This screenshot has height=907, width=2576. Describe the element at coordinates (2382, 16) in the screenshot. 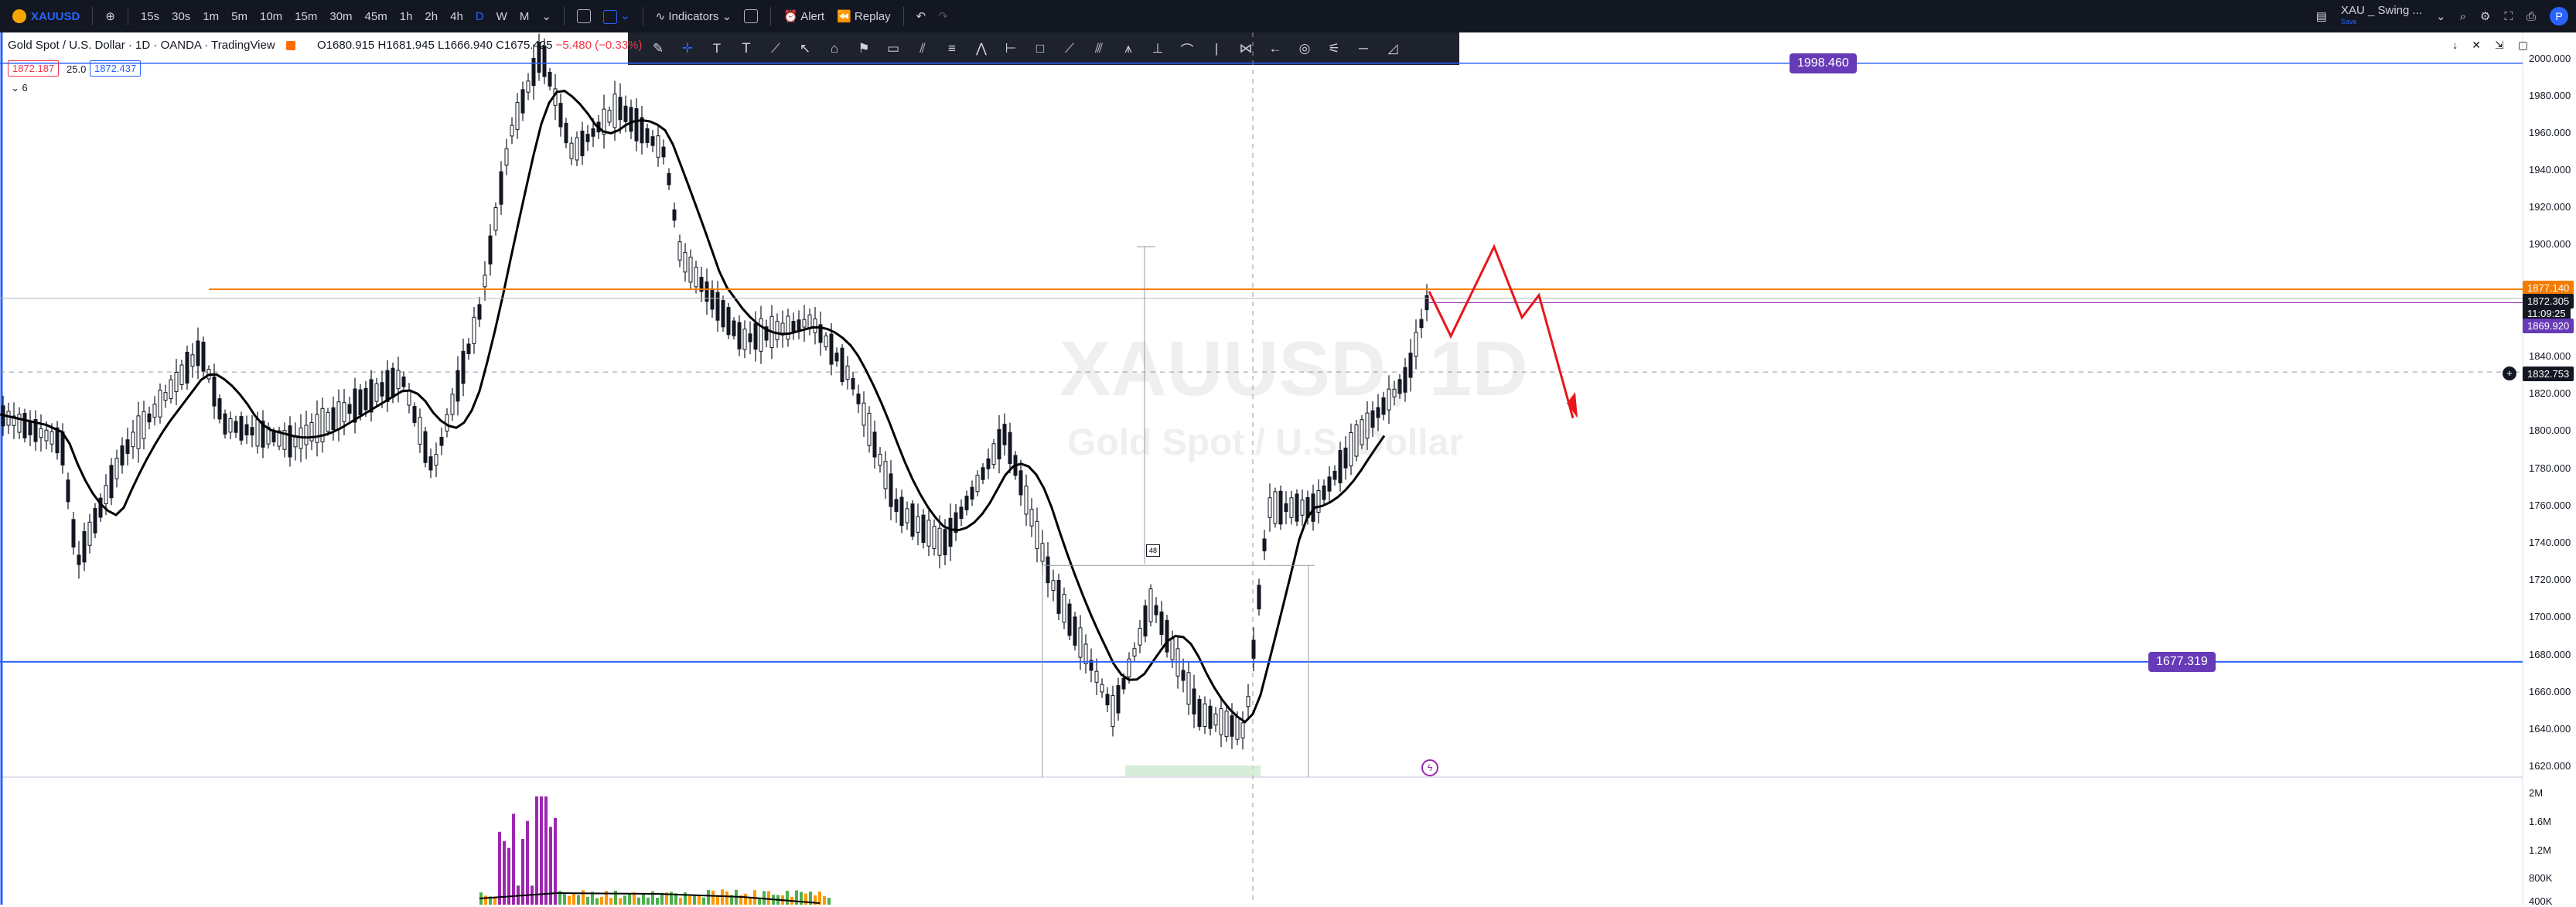

I see `layout-name-block: XAU _ Swing ... Save` at that location.